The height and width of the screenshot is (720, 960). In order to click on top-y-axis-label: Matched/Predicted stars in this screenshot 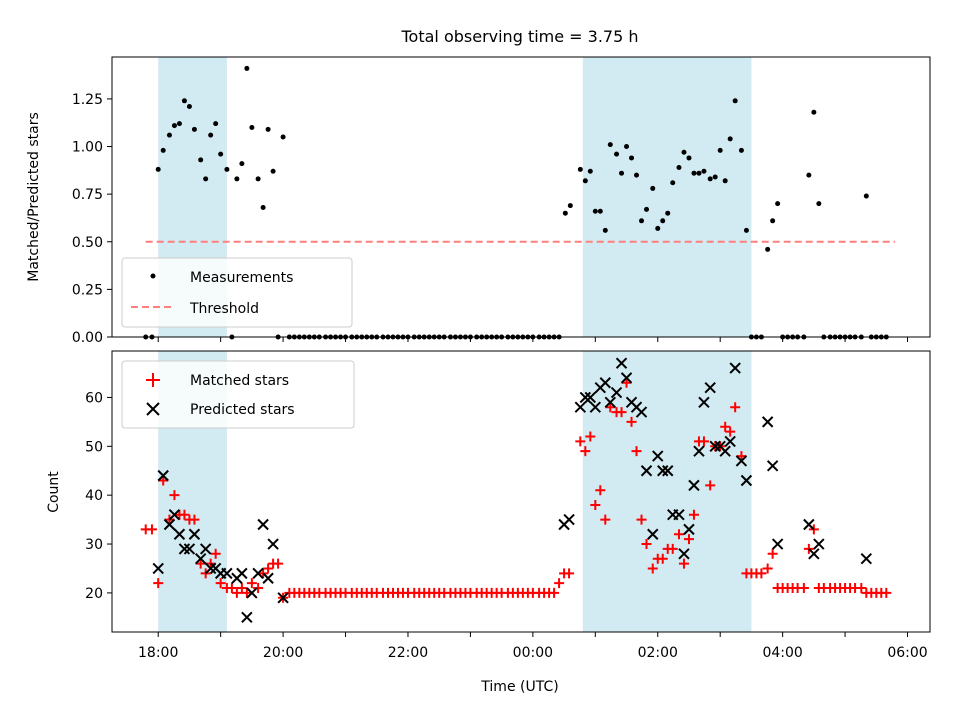, I will do `click(34, 197)`.